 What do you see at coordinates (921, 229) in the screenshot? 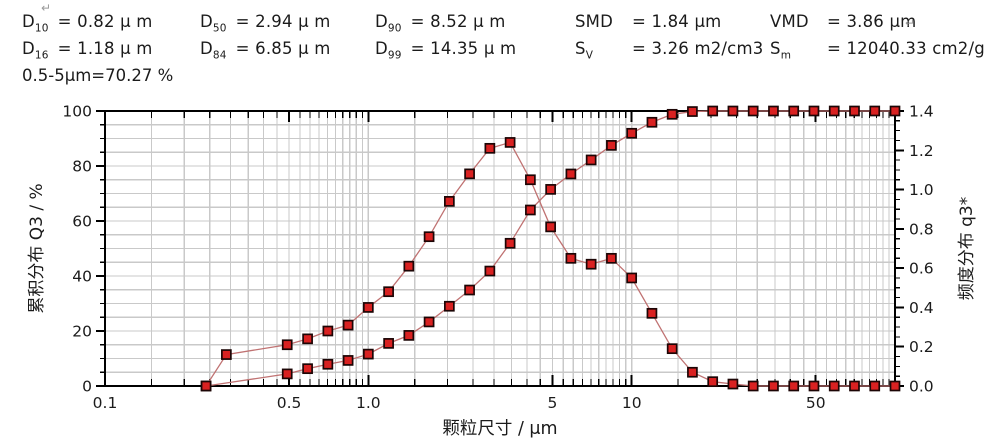
I see `y-right-tick-label: 0.8` at bounding box center [921, 229].